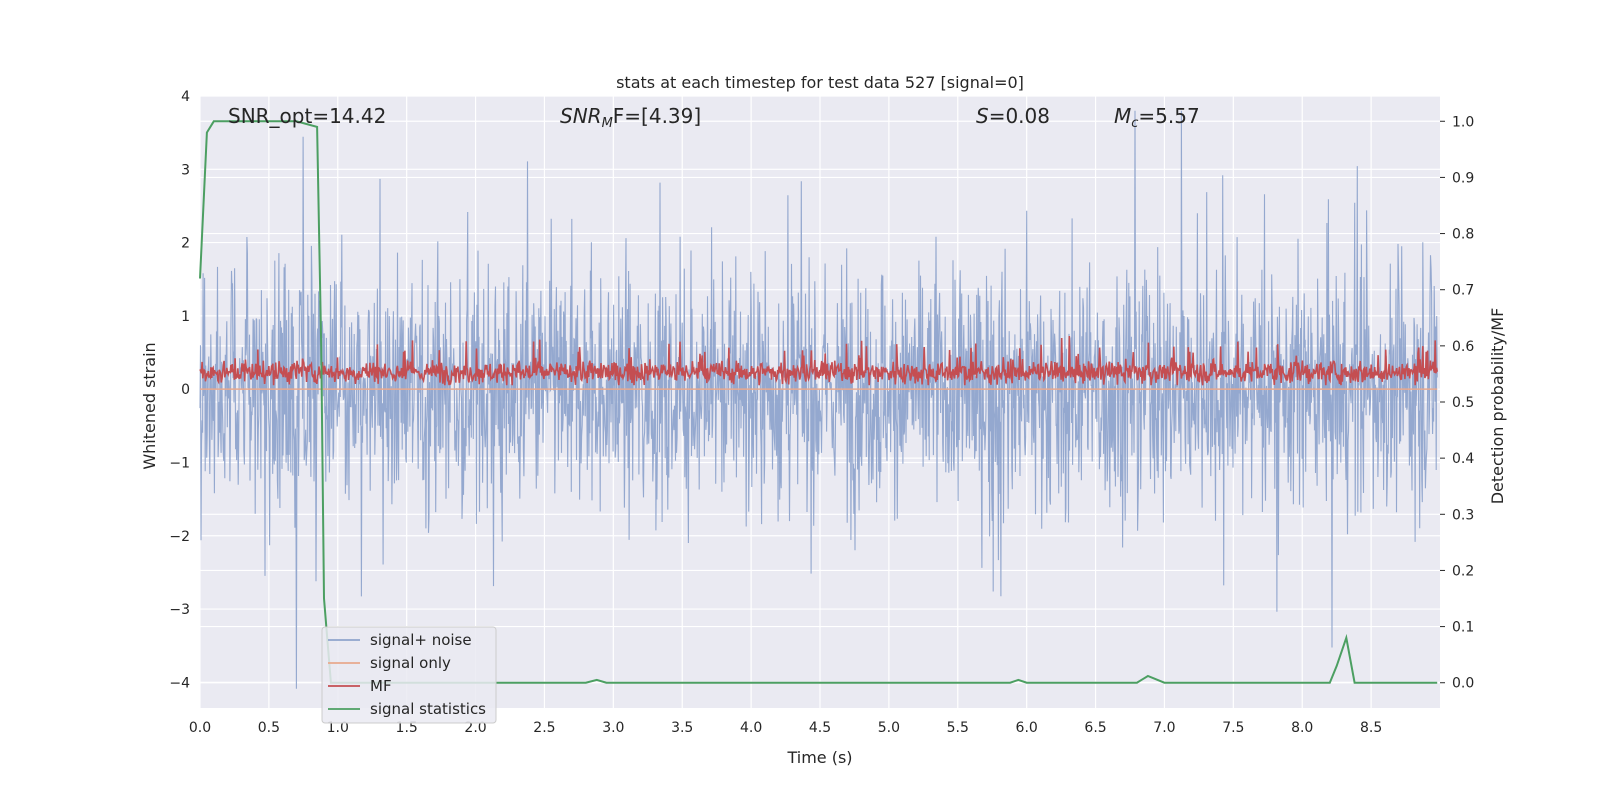  I want to click on x-tick-label: 3.0, so click(613, 728).